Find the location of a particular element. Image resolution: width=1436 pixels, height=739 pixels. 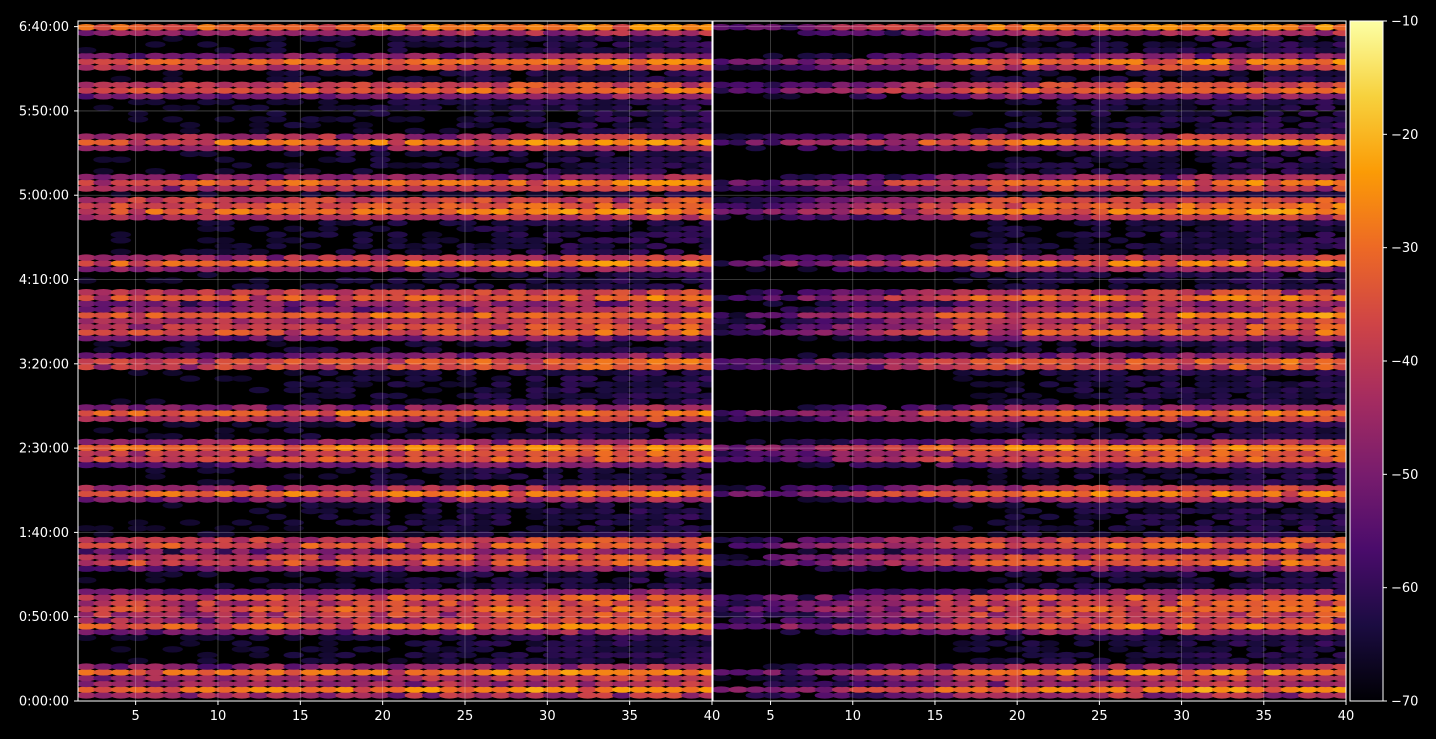

y-tick-label: 0:00:00 is located at coordinates (44, 702).